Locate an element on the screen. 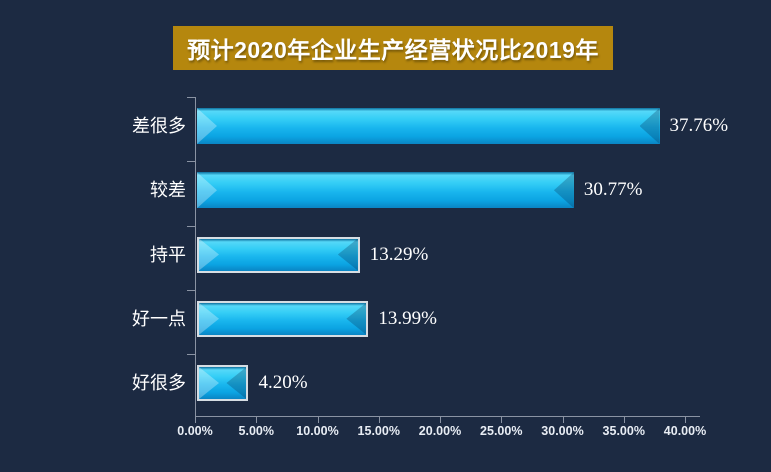 This screenshot has width=771, height=472. category-label: 较差 is located at coordinates (168, 190).